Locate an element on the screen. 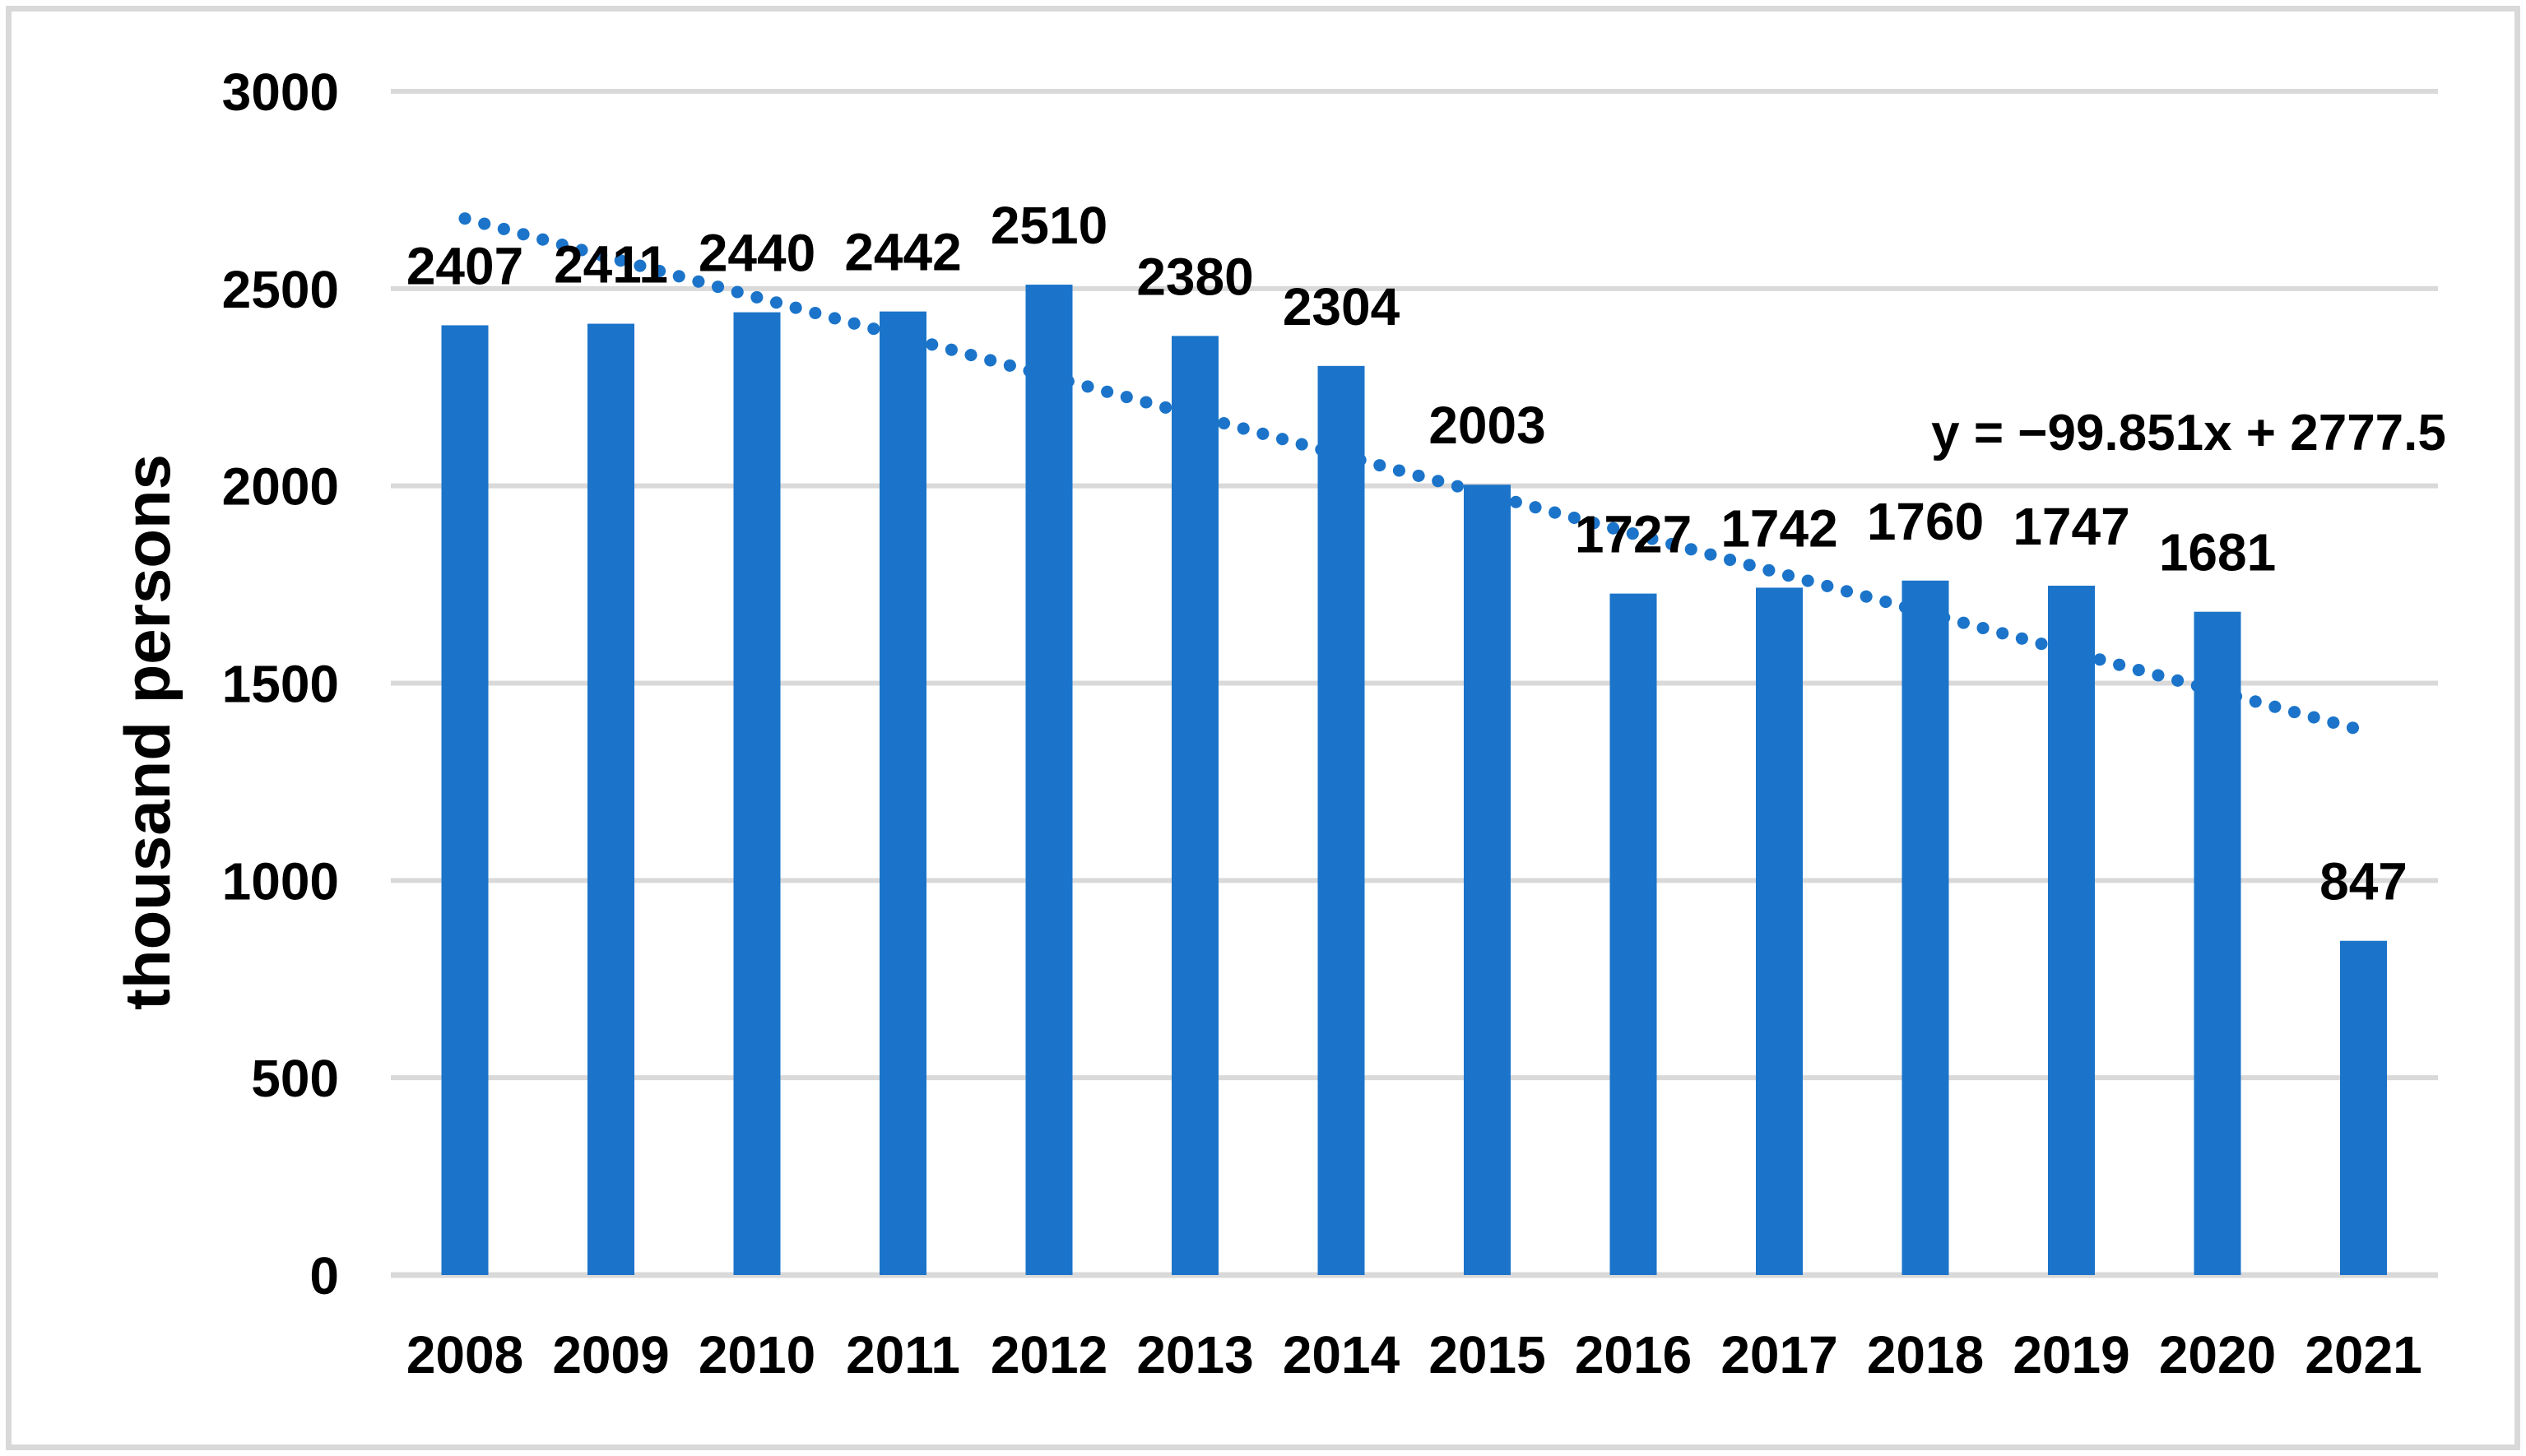 The image size is (2526, 1456). bar-value-label-2019: 1747 is located at coordinates (2071, 526).